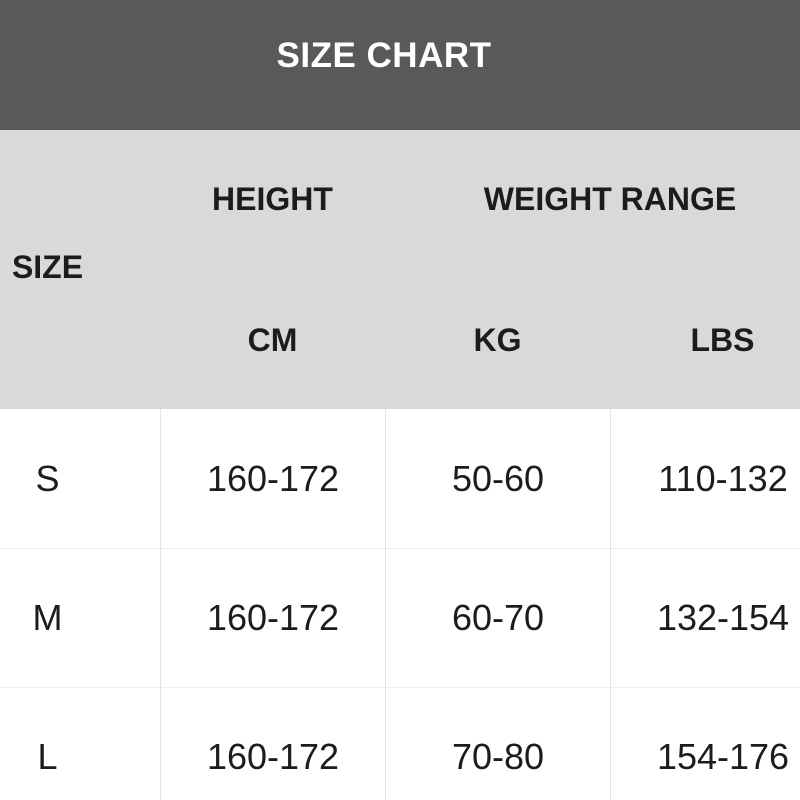 The width and height of the screenshot is (800, 800). Describe the element at coordinates (272, 617) in the screenshot. I see `cell-cm-m: 160-172` at that location.